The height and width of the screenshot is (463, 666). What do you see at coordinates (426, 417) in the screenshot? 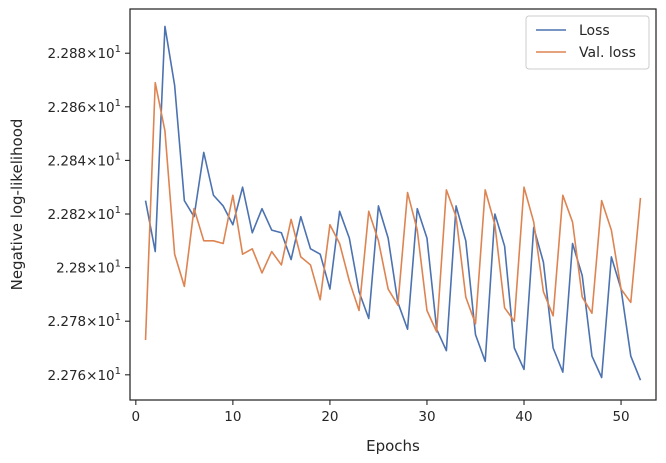
I see `x-tick-label: 30` at bounding box center [426, 417].